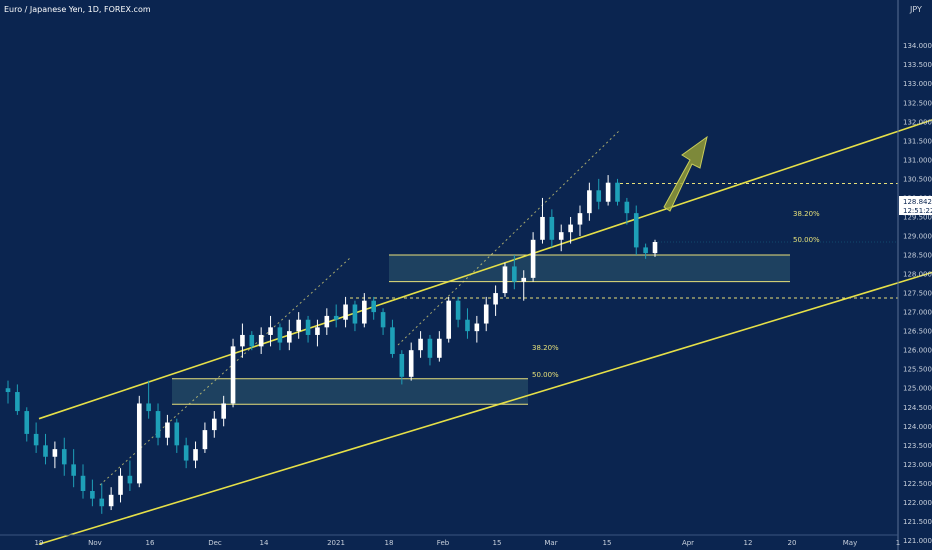 The height and width of the screenshot is (550, 932). What do you see at coordinates (917, 217) in the screenshot?
I see `price-tick-label: 129.500` at bounding box center [917, 217].